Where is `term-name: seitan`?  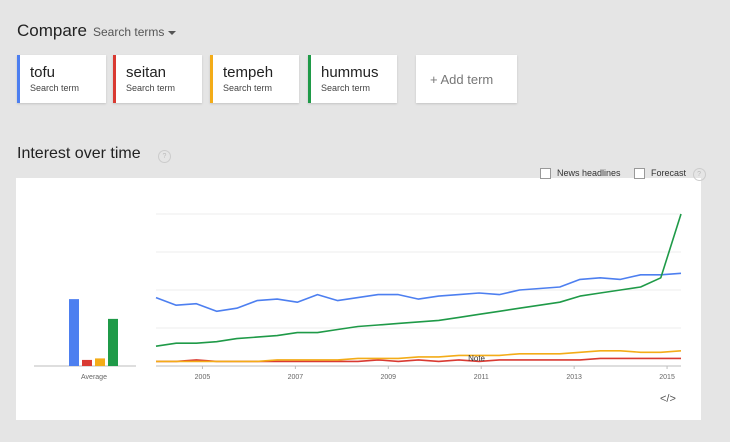
term-name: seitan is located at coordinates (146, 72).